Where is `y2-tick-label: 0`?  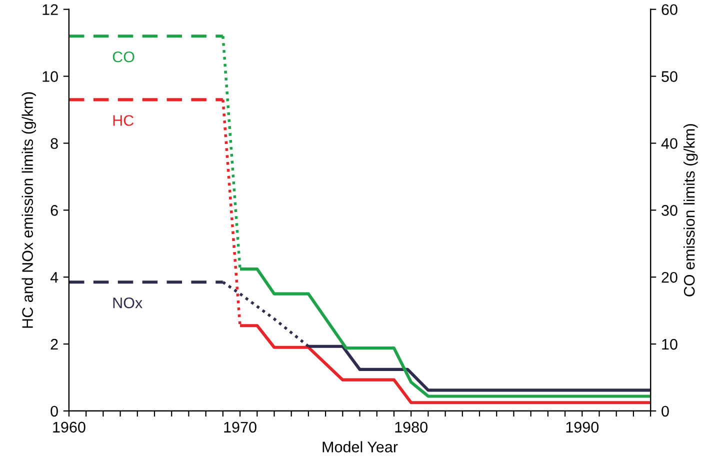 y2-tick-label: 0 is located at coordinates (665, 411).